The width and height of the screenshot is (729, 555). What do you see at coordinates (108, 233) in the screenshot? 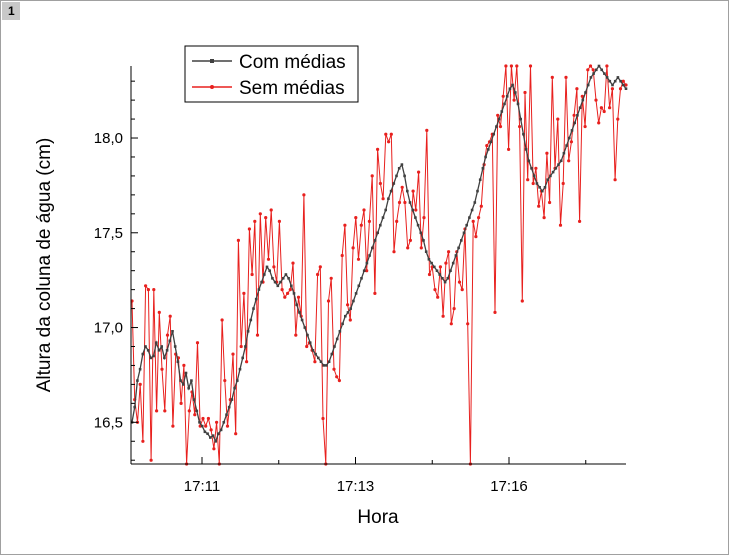
I see `y-tick-label: 17,5` at bounding box center [108, 233].